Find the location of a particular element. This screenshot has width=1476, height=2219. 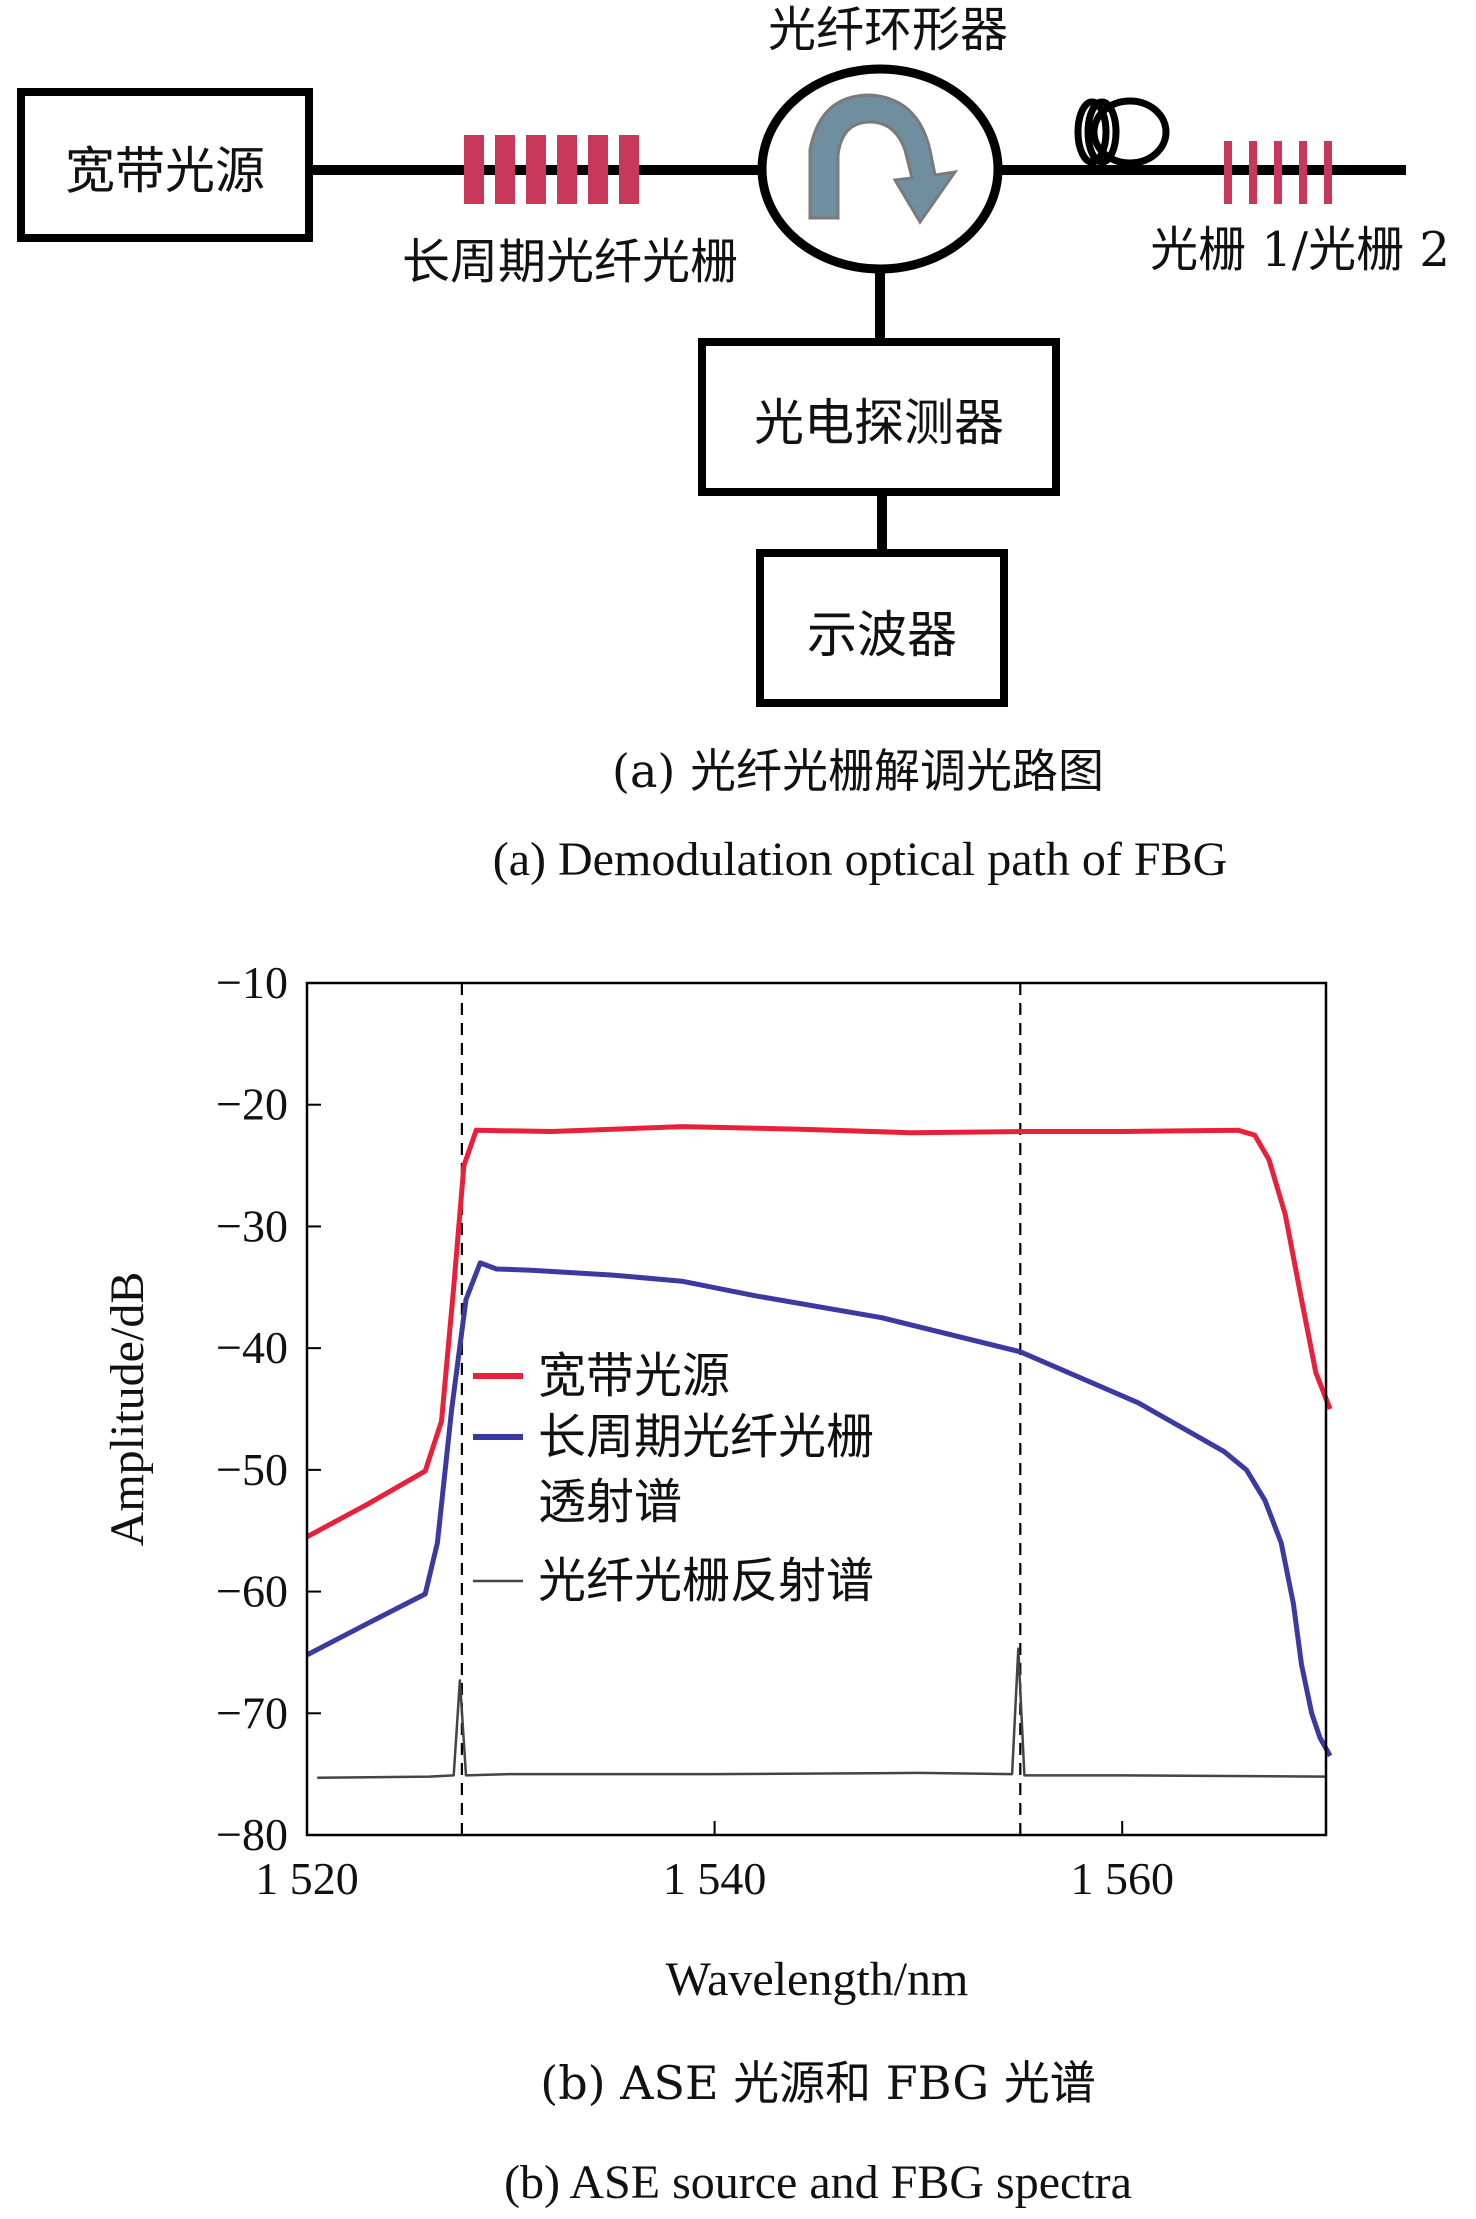

legend: 宽带光源 长周期光纤光栅 透射谱 光纤光栅反射谱 is located at coordinates (673, 1478).